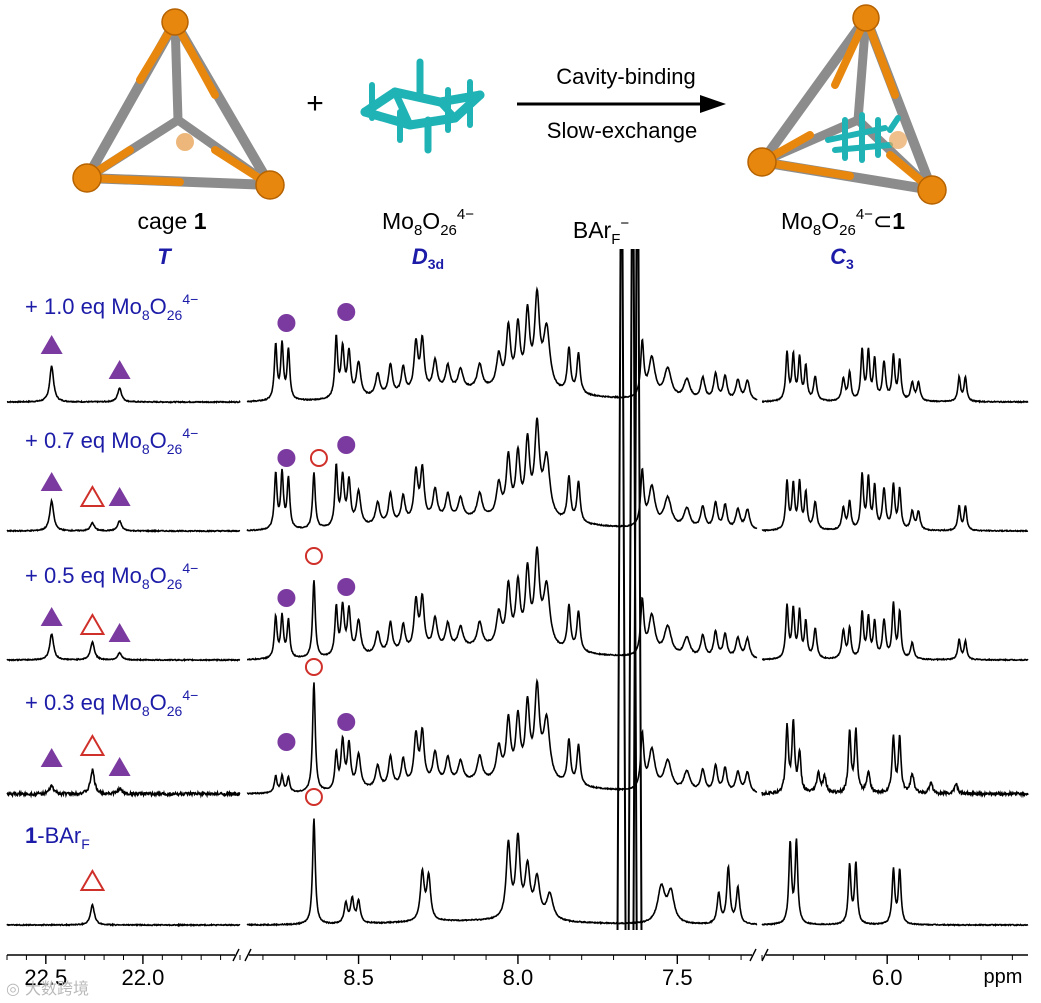 The image size is (1041, 1003). I want to click on cage-label: cage 1, so click(171, 221).